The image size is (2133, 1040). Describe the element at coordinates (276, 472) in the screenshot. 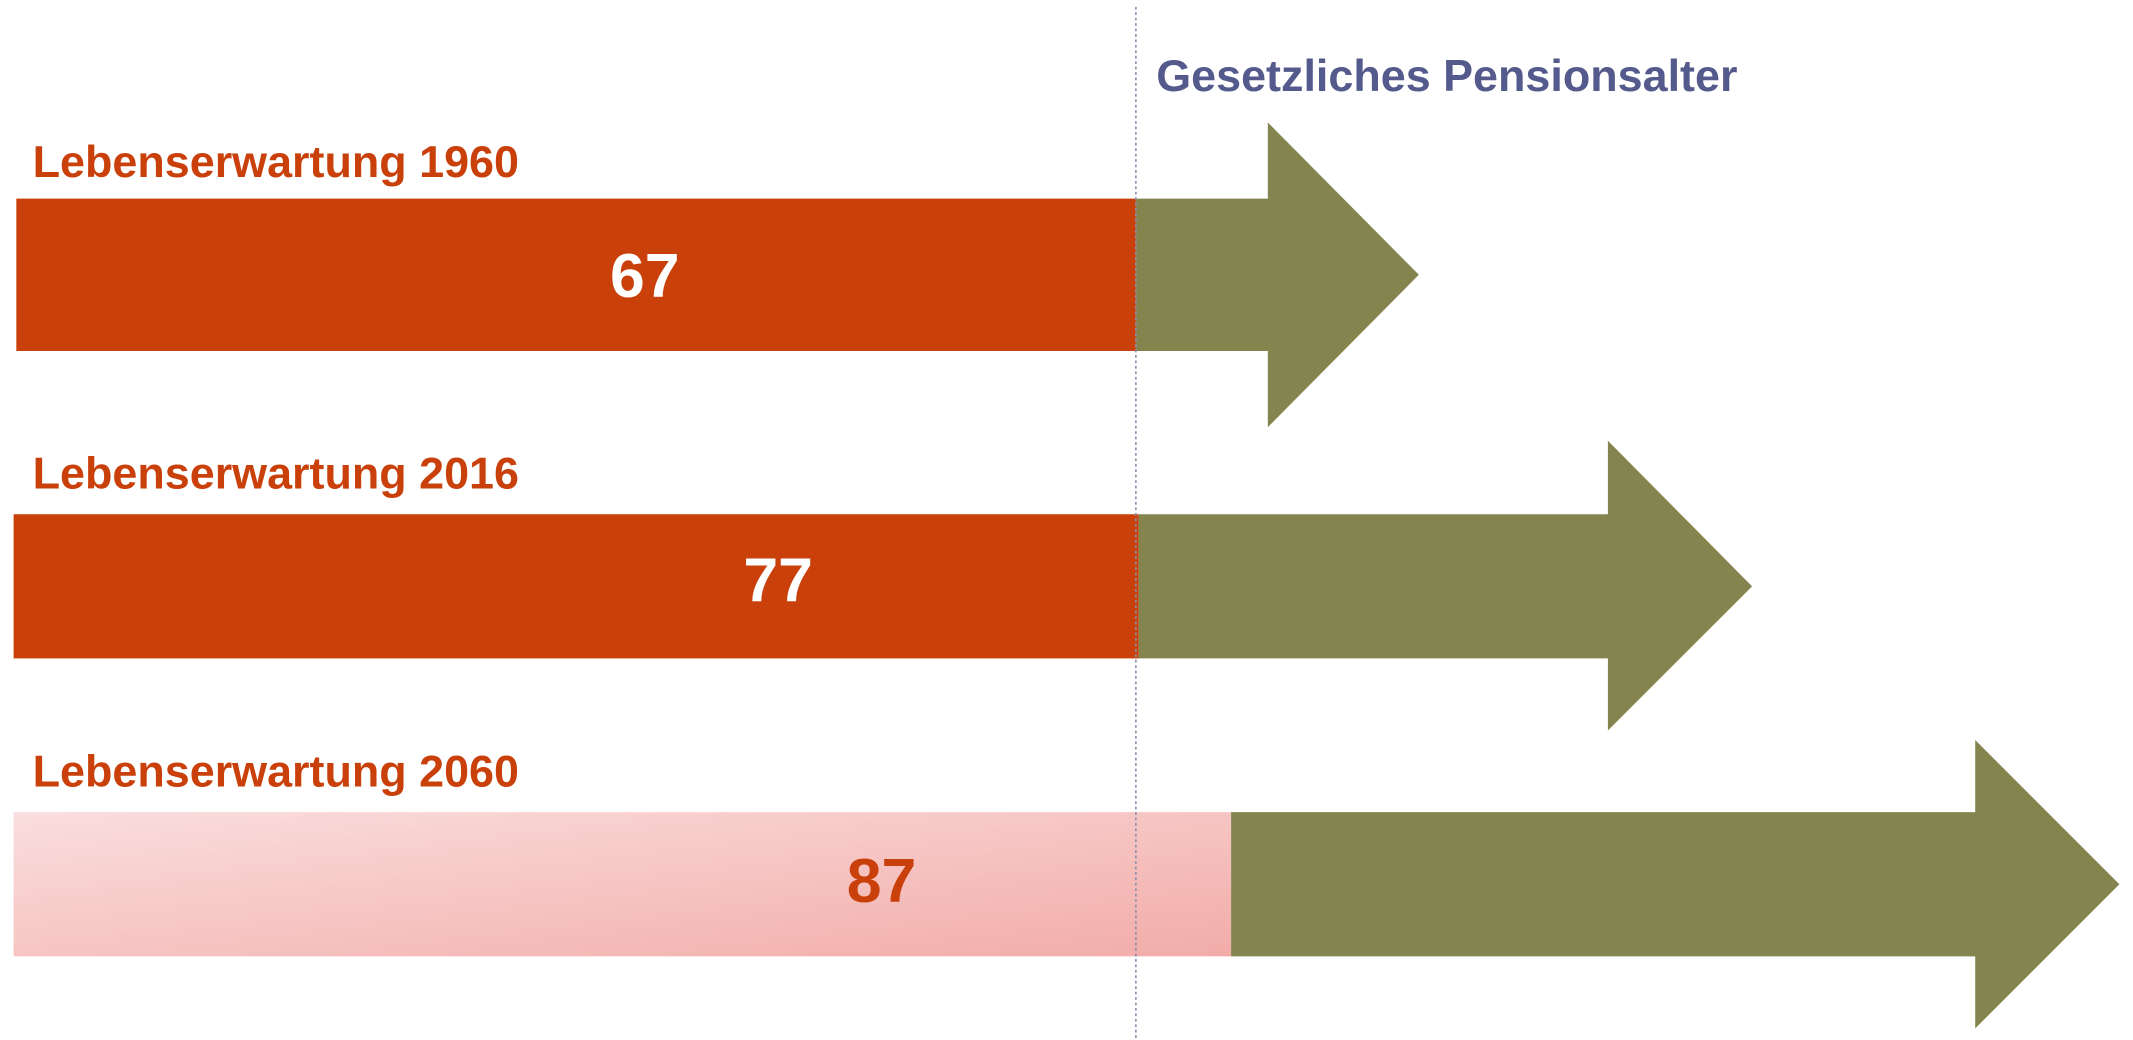

I see `row-label: Lebenserwartung 2016` at that location.